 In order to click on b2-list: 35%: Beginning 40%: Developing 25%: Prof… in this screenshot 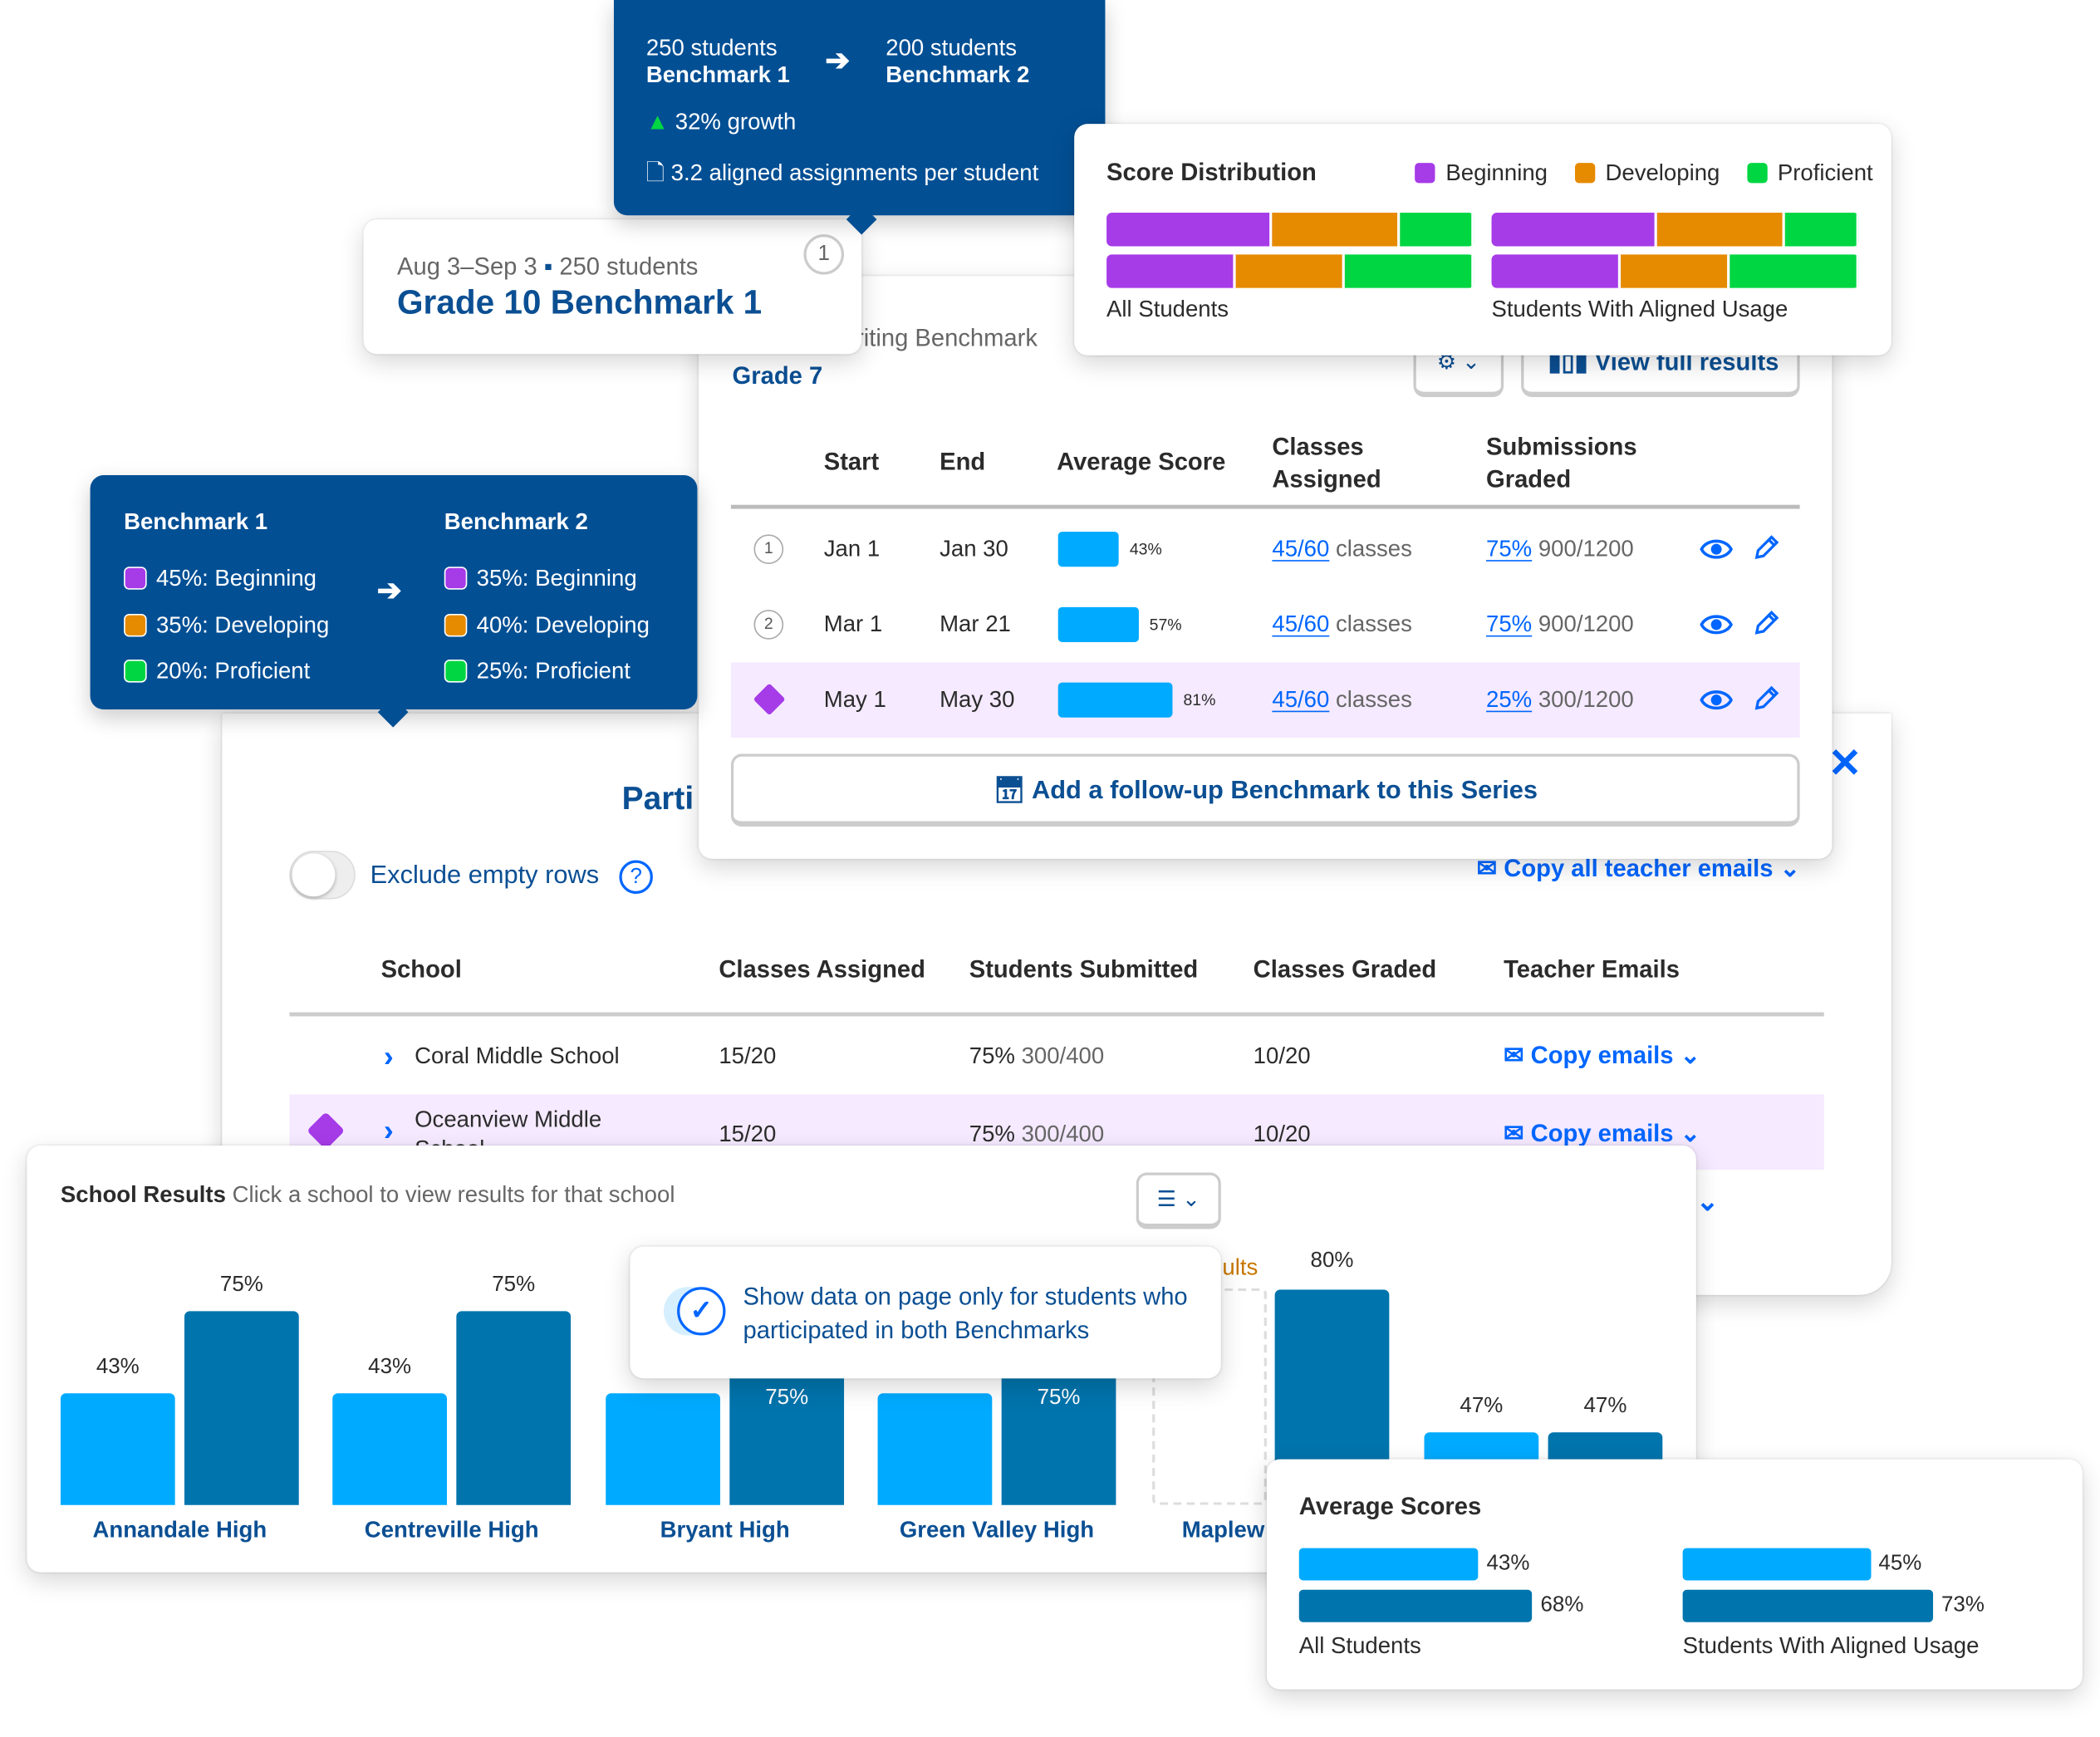, I will do `click(547, 625)`.